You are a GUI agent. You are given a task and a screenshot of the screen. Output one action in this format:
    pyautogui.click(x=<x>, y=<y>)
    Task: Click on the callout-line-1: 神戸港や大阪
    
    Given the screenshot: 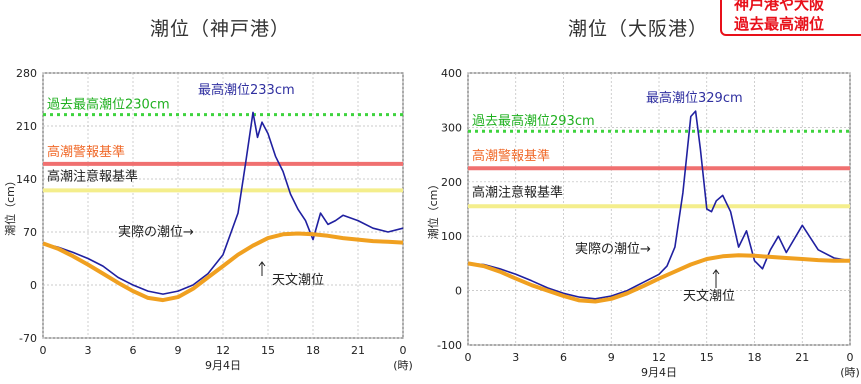 What is the action you would take?
    pyautogui.click(x=779, y=6)
    